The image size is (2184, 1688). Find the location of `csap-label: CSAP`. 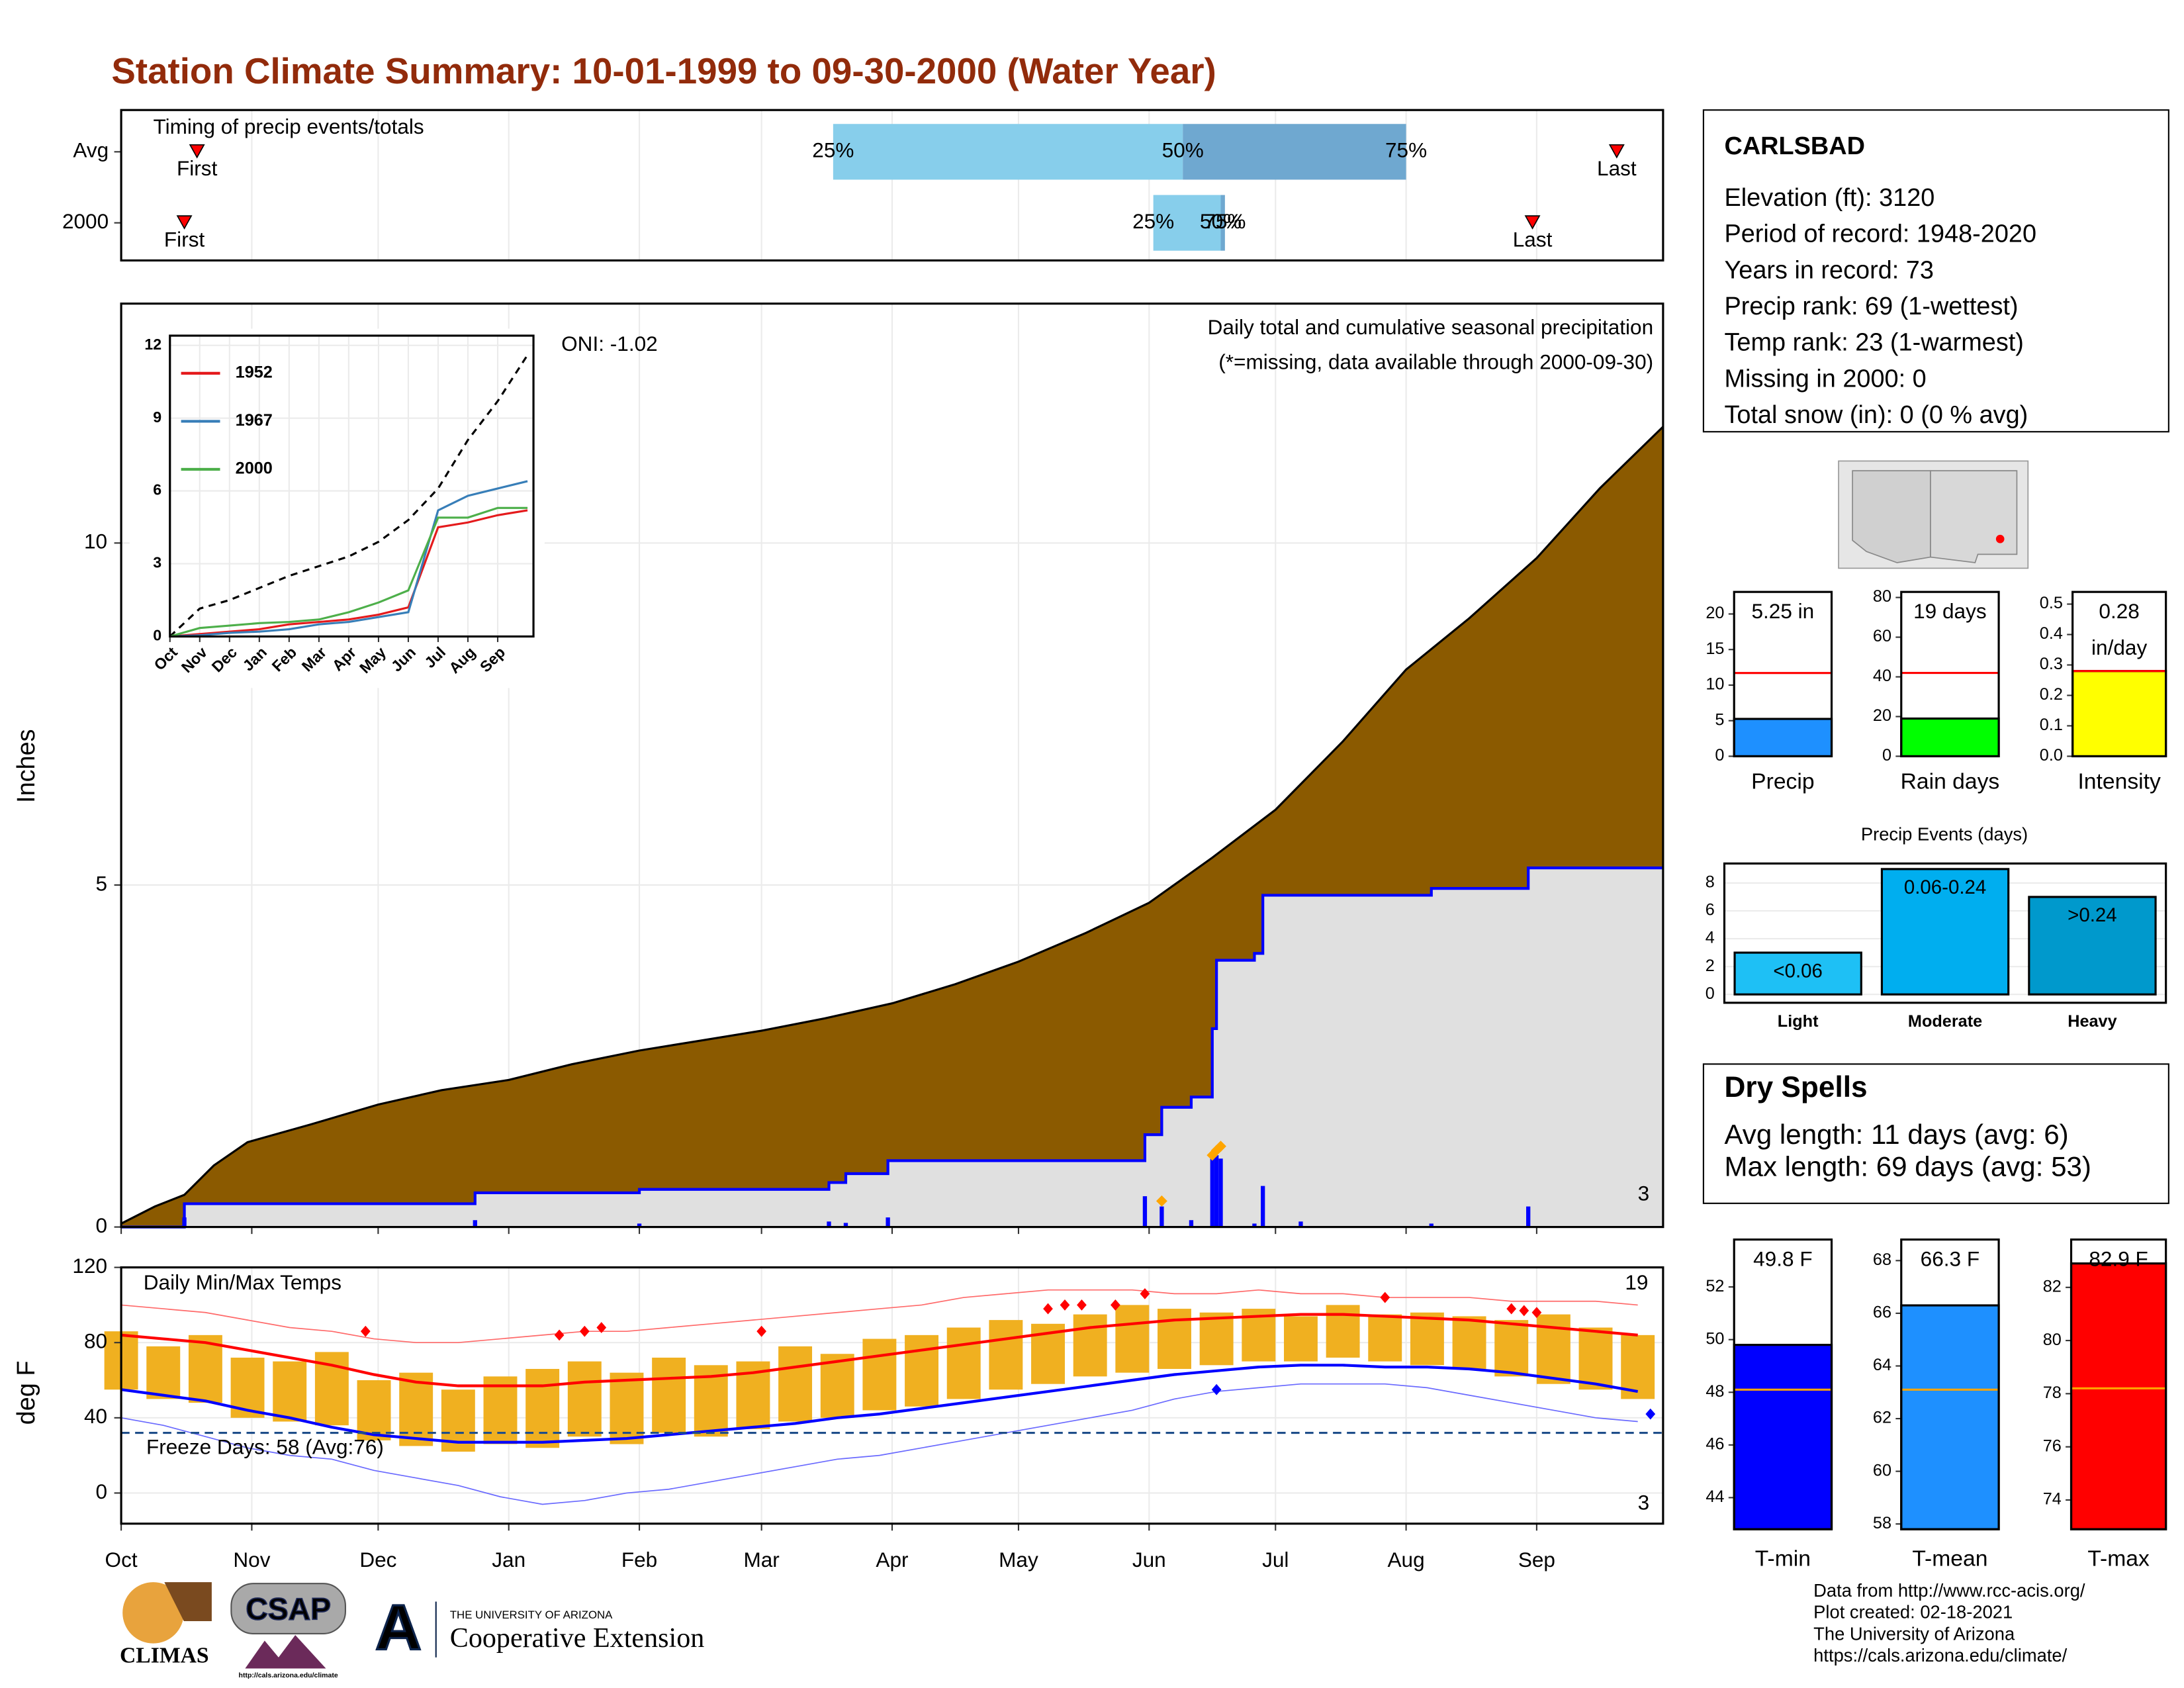

csap-label: CSAP is located at coordinates (288, 1609).